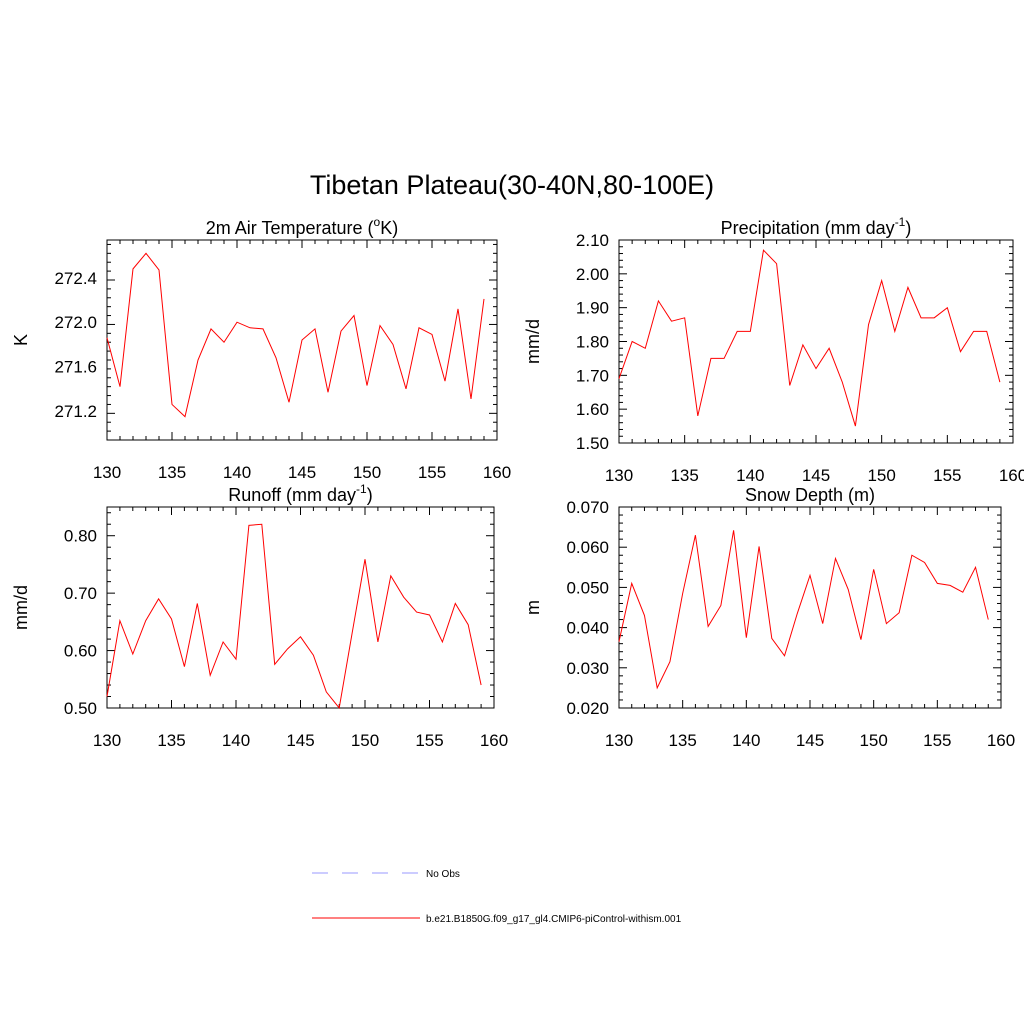 The image size is (1024, 1024). What do you see at coordinates (497, 472) in the screenshot?
I see `temperature-x-tick-label: 160` at bounding box center [497, 472].